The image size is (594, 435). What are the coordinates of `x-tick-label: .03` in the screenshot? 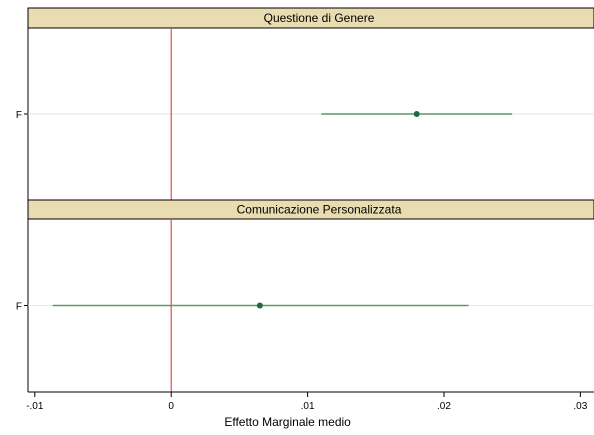 It's located at (580, 406).